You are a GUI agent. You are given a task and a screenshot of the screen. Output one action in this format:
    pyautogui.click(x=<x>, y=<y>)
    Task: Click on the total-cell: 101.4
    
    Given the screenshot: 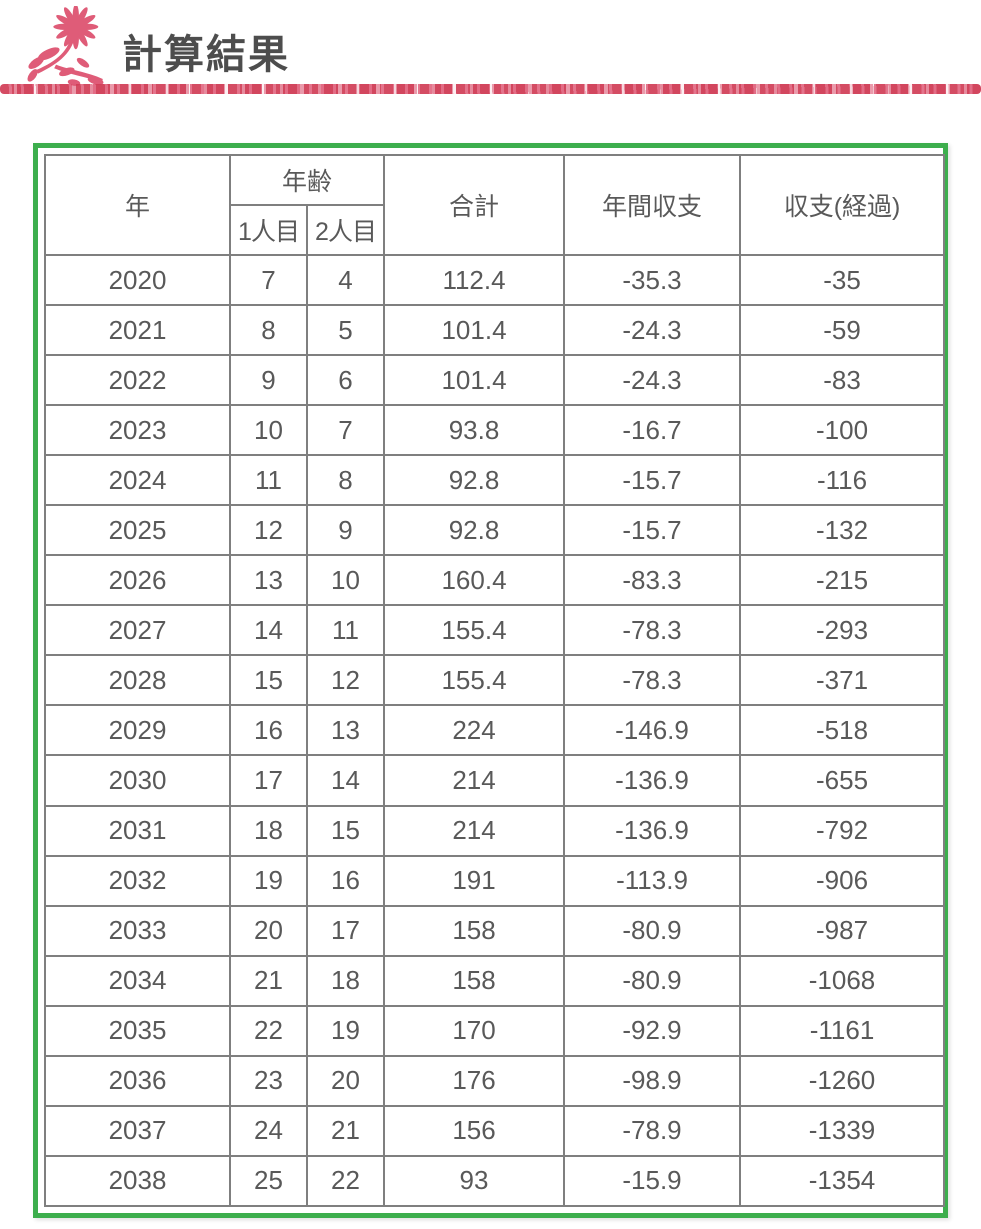 What is the action you would take?
    pyautogui.click(x=474, y=330)
    